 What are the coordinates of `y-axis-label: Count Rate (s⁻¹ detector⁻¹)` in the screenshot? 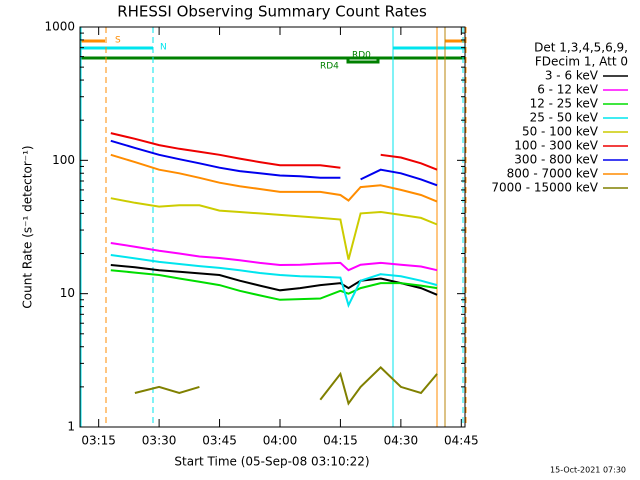 It's located at (28, 226).